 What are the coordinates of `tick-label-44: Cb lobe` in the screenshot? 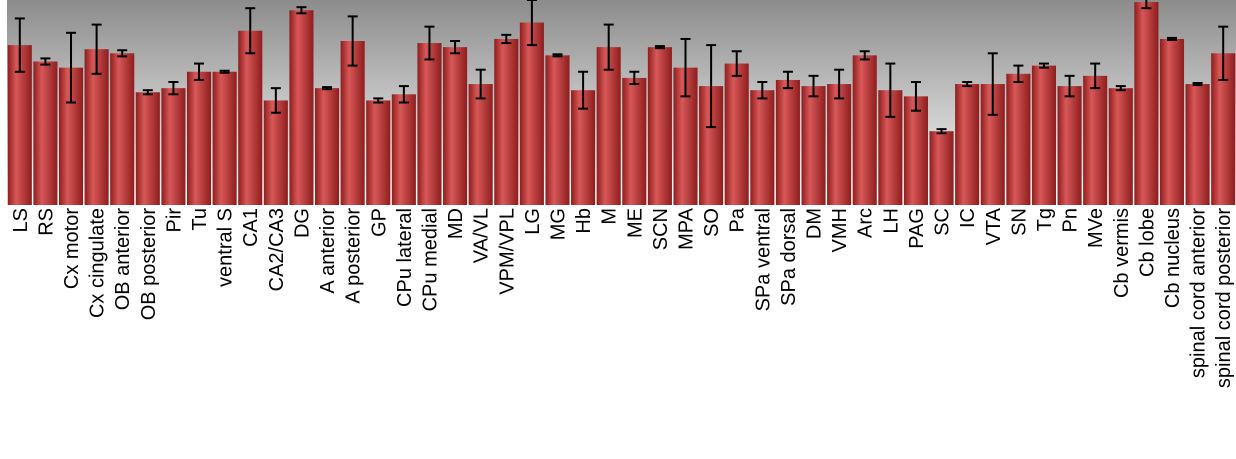 It's located at (1147, 242).